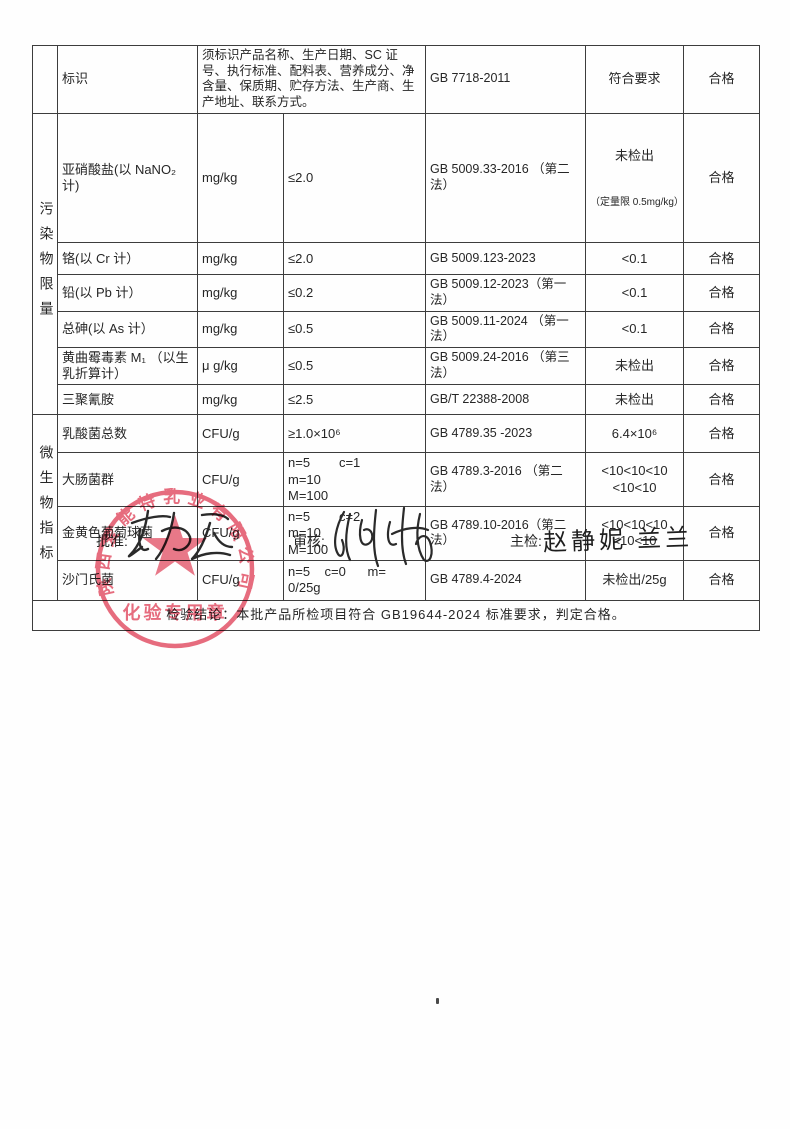 The height and width of the screenshot is (1129, 790). I want to click on standard-cell: GB 5009.123-2023, so click(505, 259).